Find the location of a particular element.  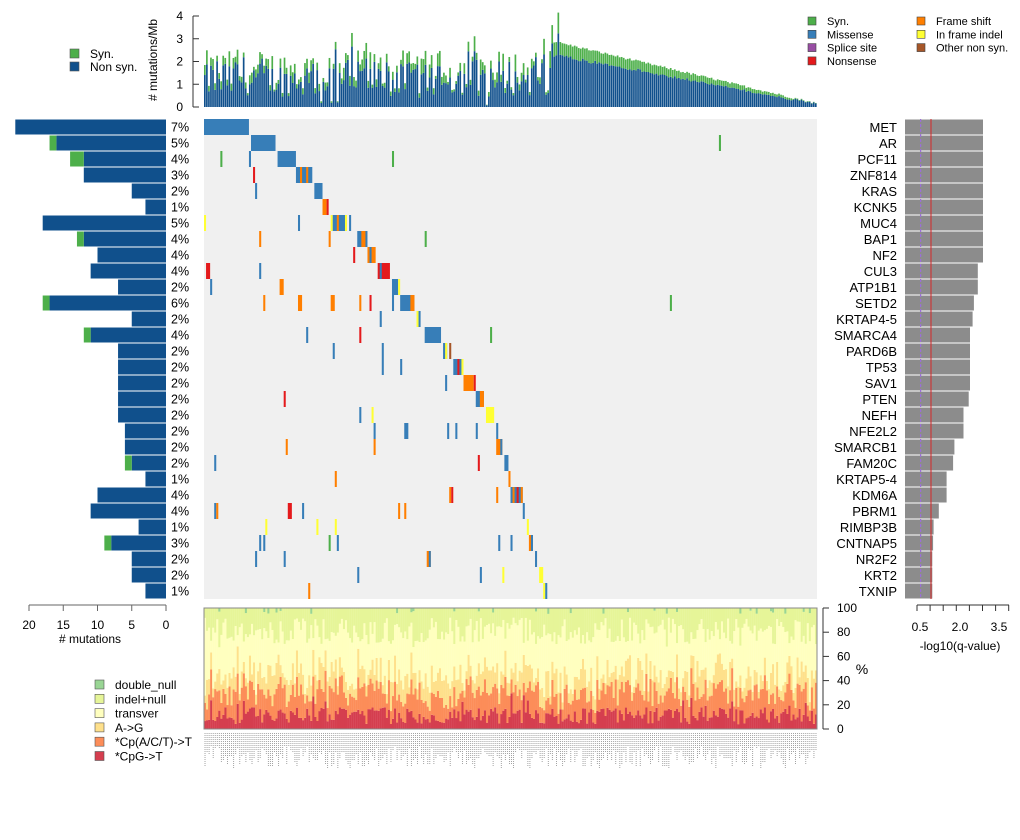

count-tick-label: 5 is located at coordinates (131, 625).